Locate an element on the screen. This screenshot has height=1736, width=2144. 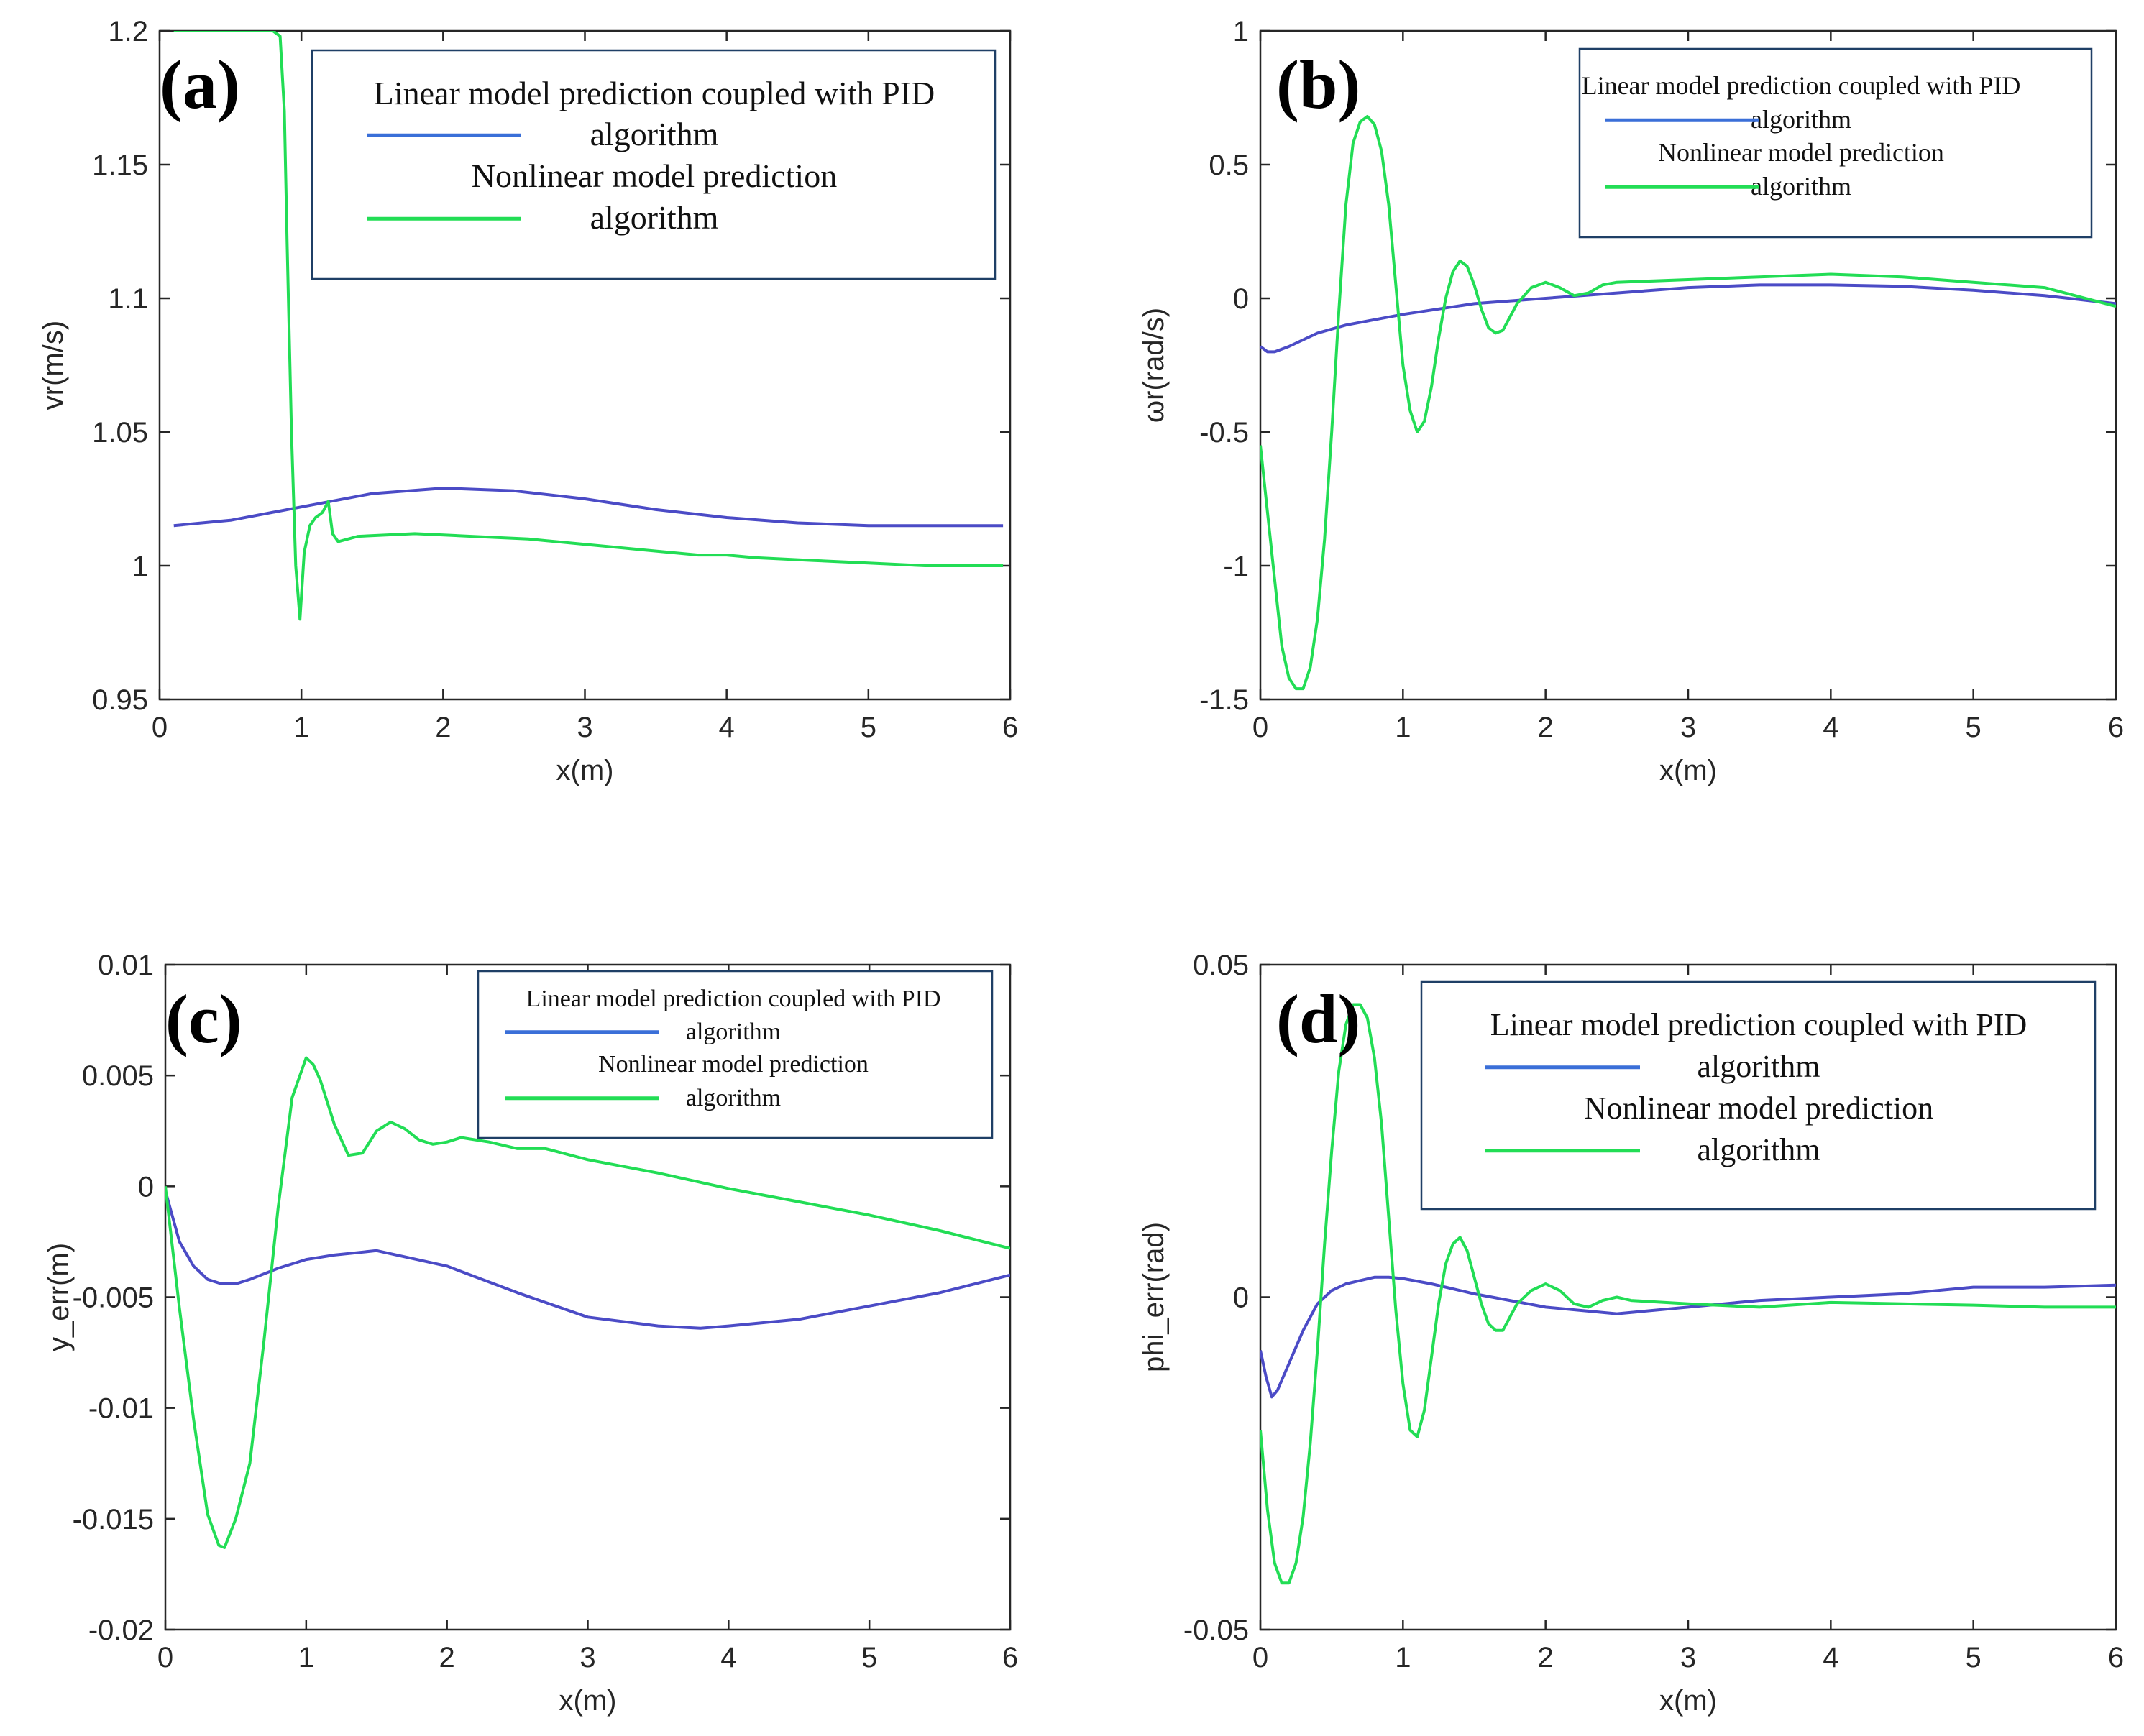
y-tick-label: 0.5 is located at coordinates (1229, 165).